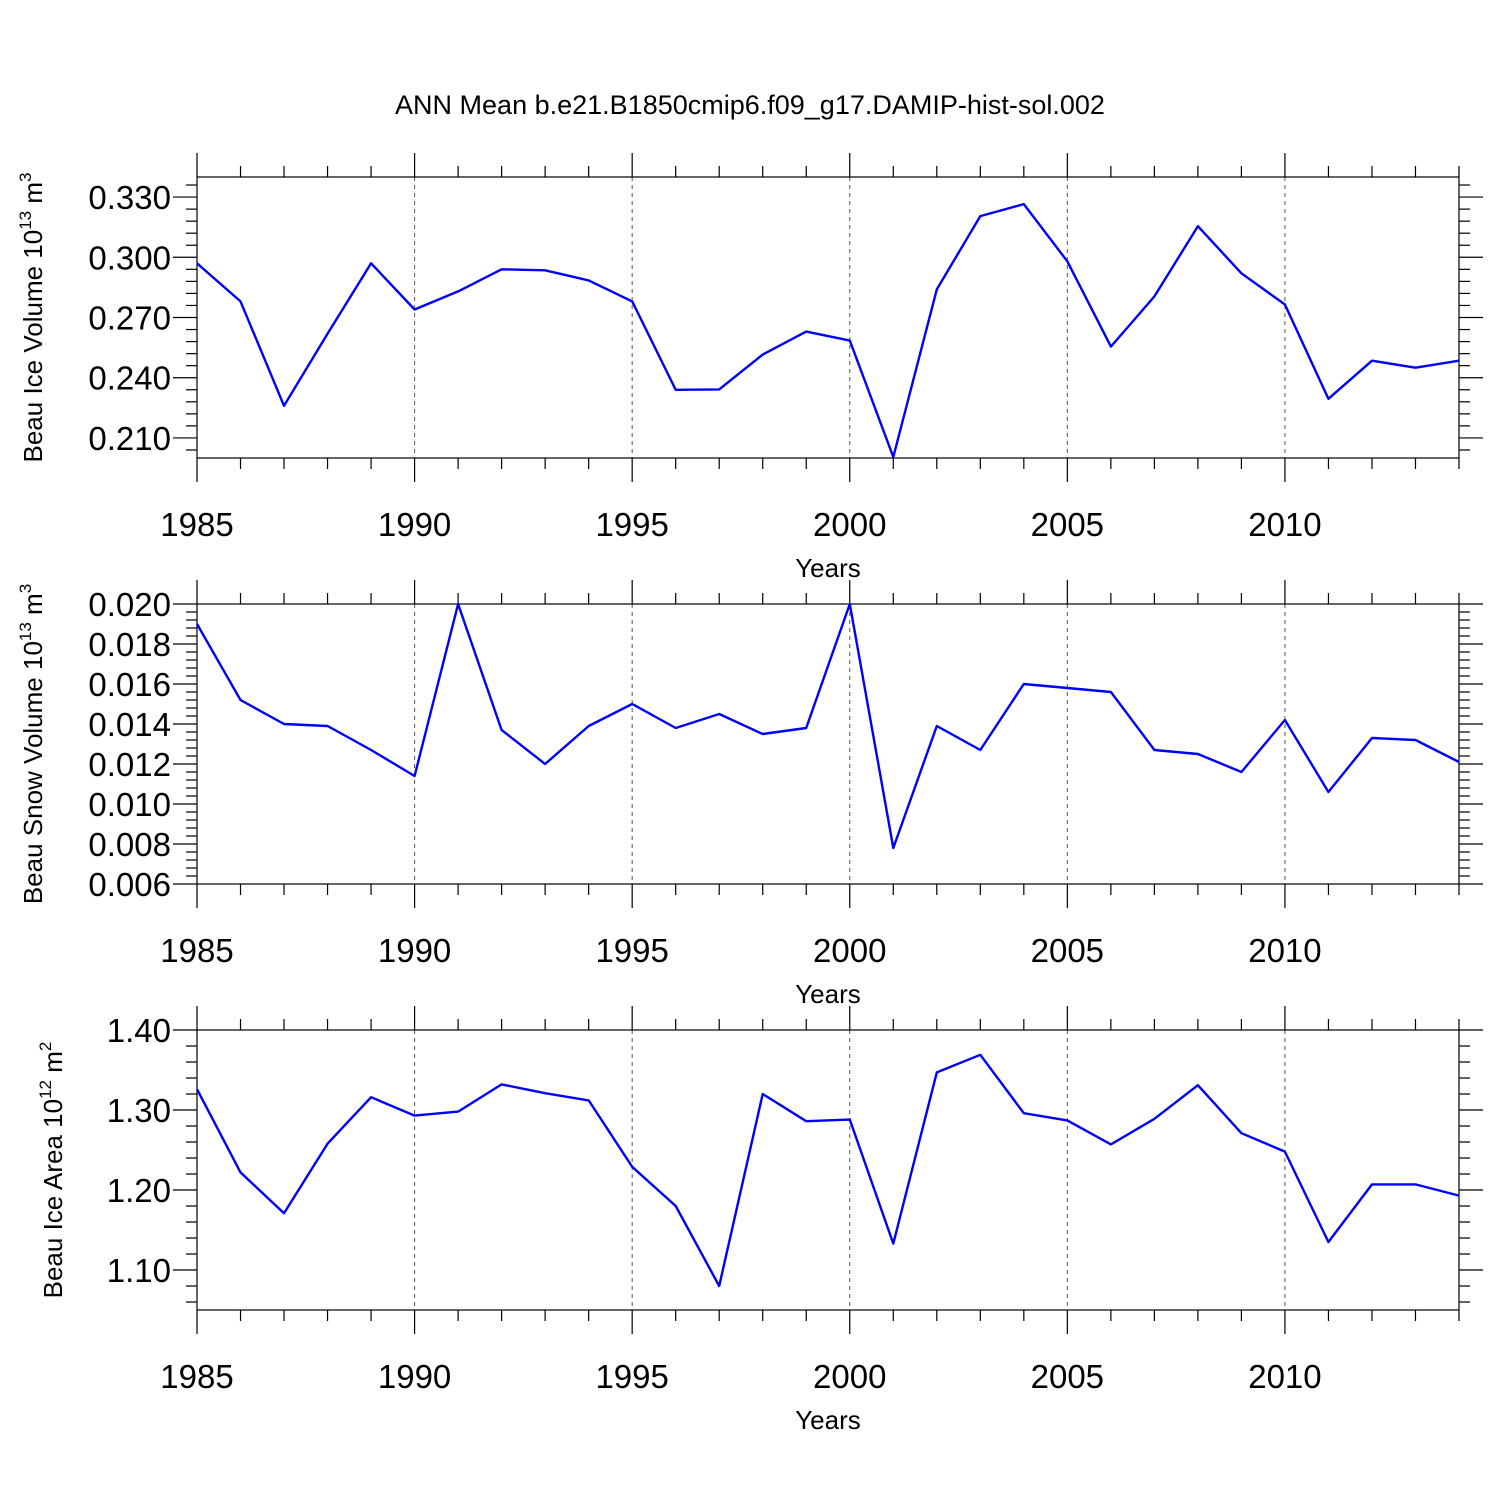 This screenshot has height=1500, width=1500. Describe the element at coordinates (129, 378) in the screenshot. I see `y-tick-label: 0.240` at that location.